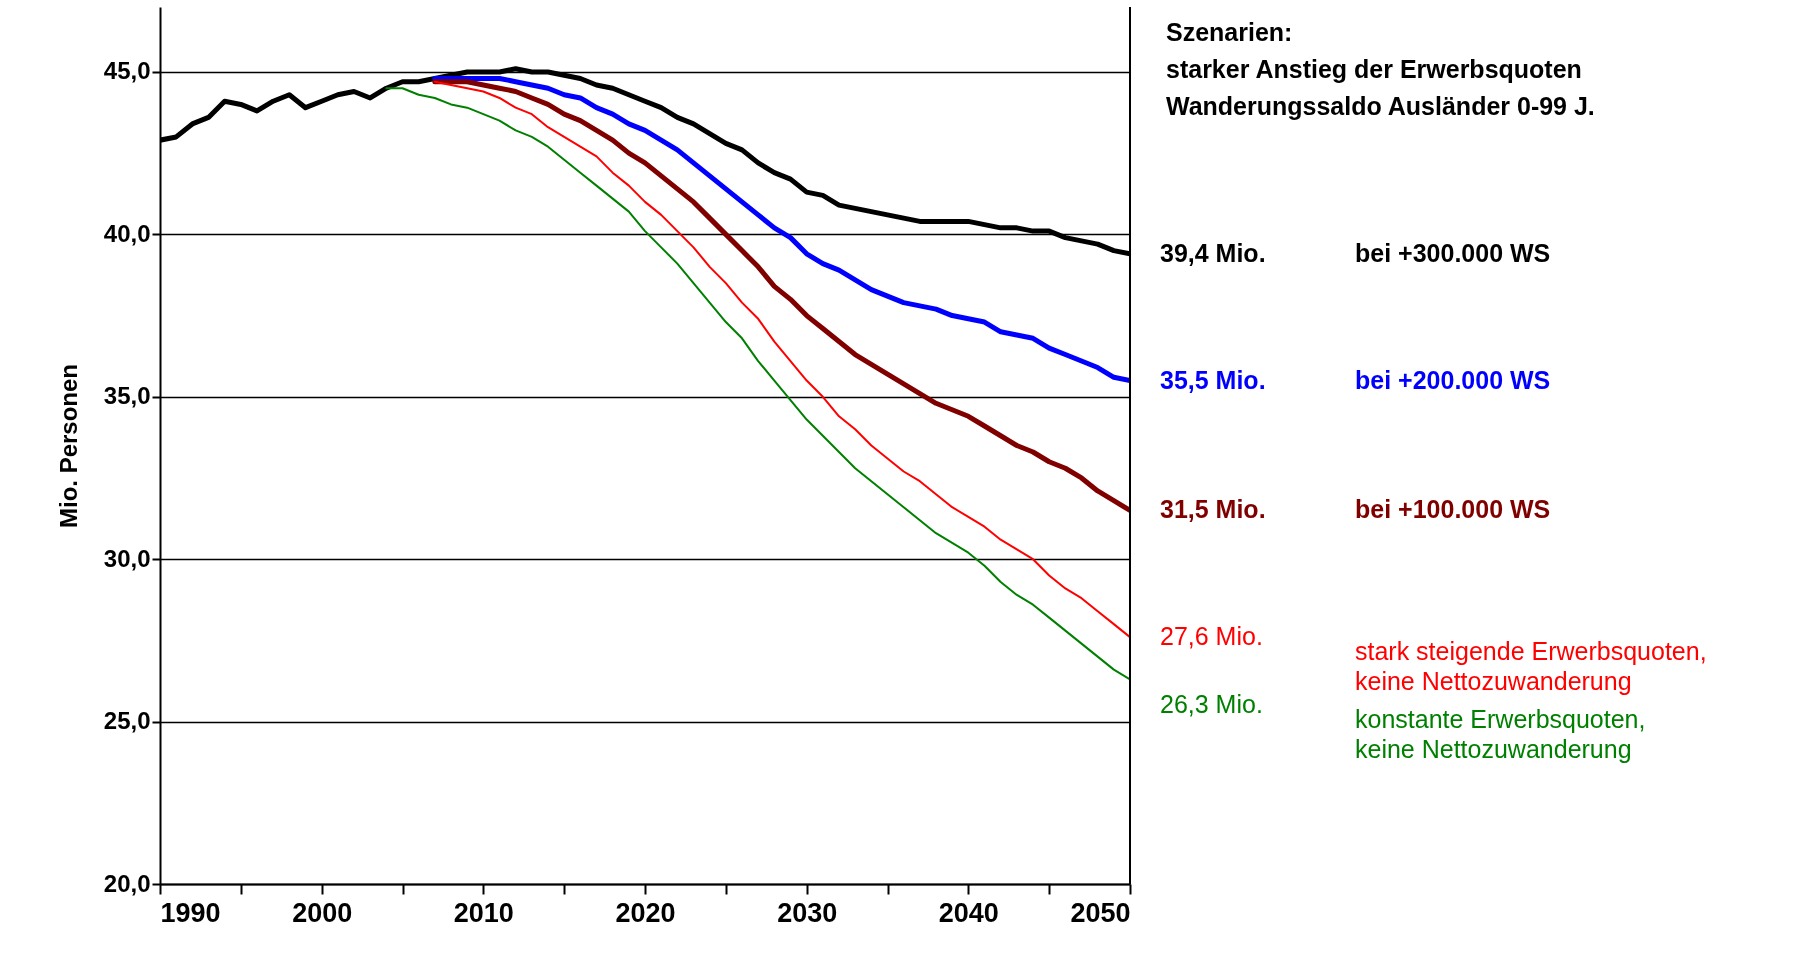  Describe the element at coordinates (127, 721) in the screenshot. I see `y-tick-label: 25,0` at that location.